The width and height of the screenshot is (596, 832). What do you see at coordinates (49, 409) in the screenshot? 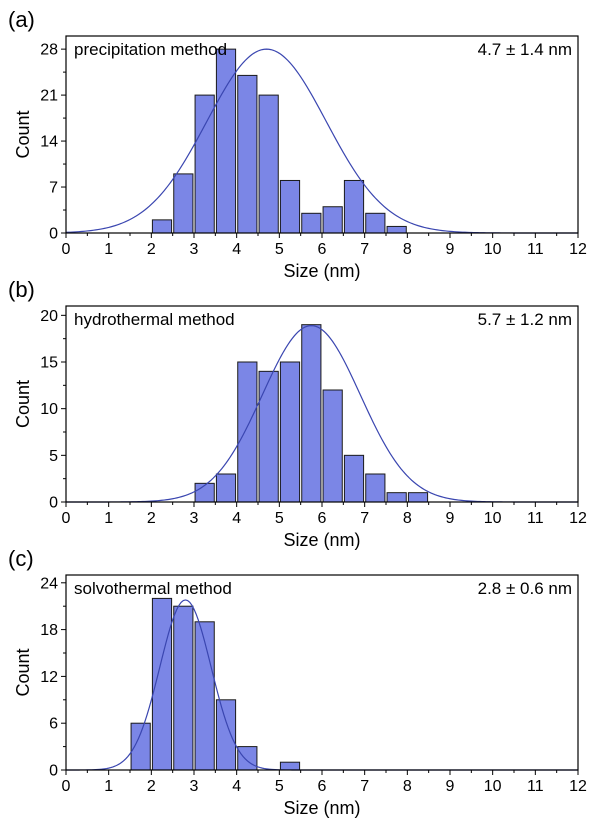
I see `y-tick-label: 10` at bounding box center [49, 409].